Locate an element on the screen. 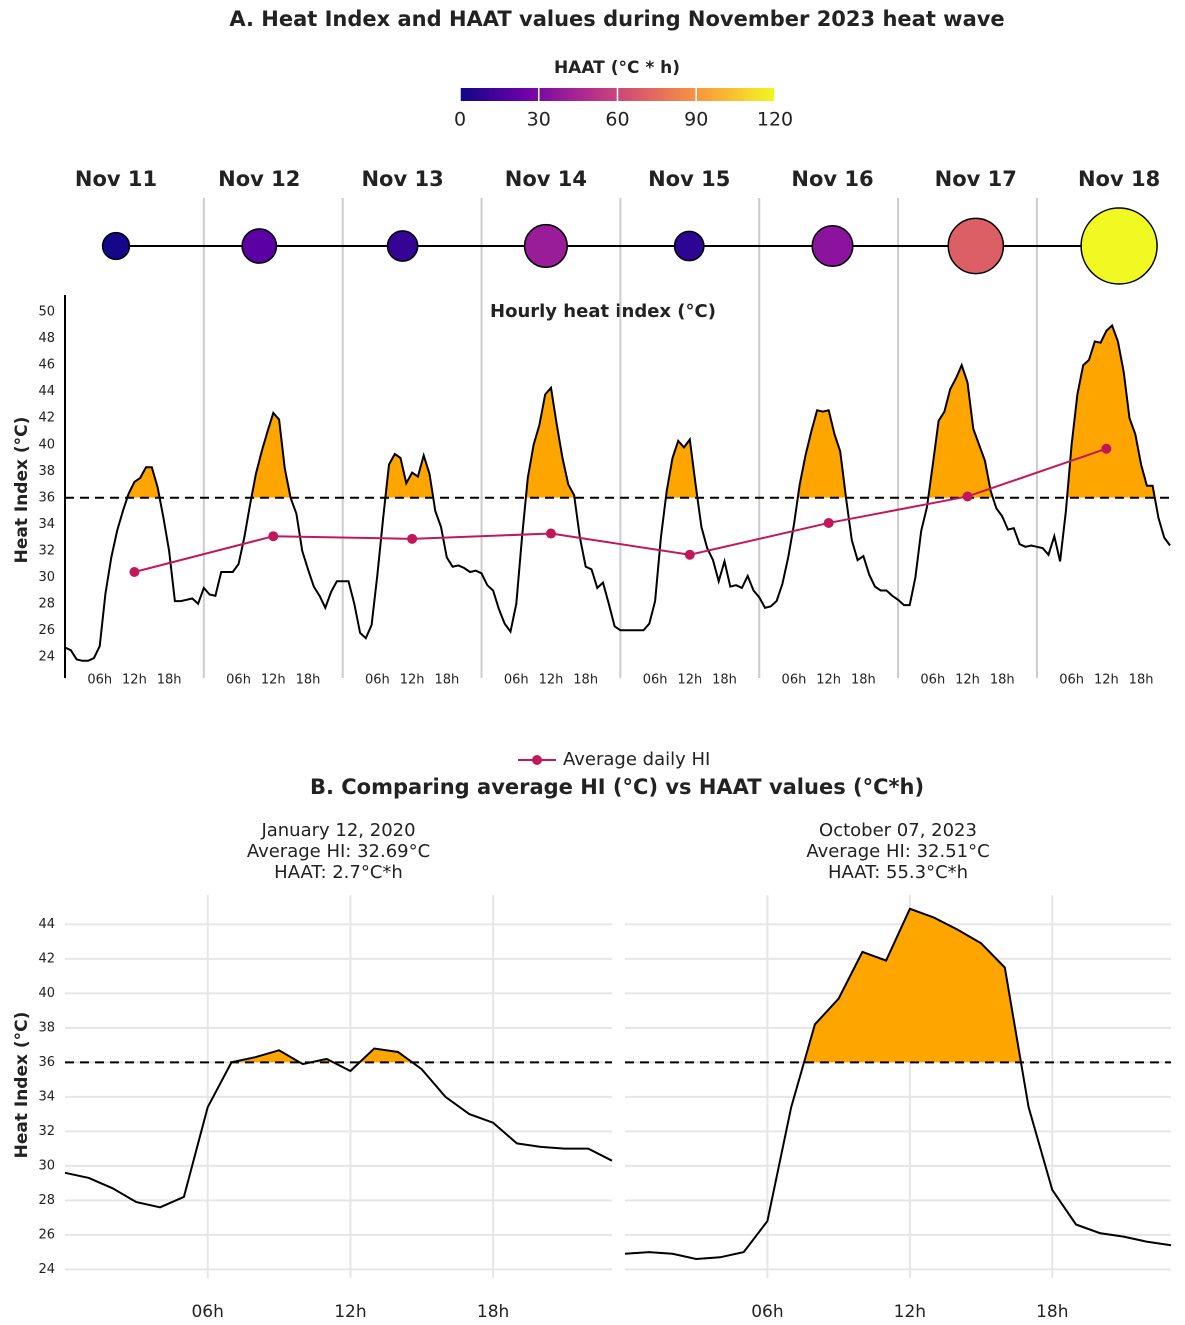  y-tick-label: 46 is located at coordinates (46, 365).